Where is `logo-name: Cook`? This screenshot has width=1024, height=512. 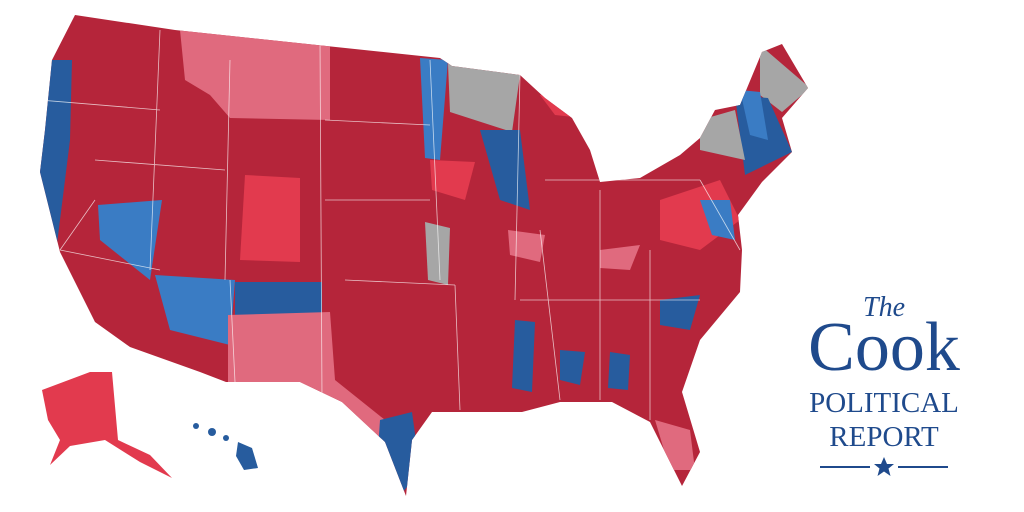 logo-name: Cook is located at coordinates (884, 347).